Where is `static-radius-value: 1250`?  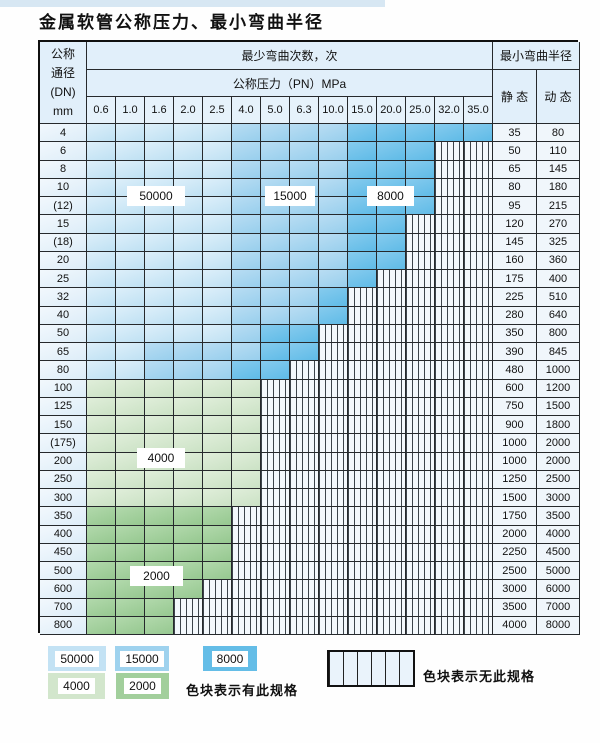
static-radius-value: 1250 is located at coordinates (515, 479).